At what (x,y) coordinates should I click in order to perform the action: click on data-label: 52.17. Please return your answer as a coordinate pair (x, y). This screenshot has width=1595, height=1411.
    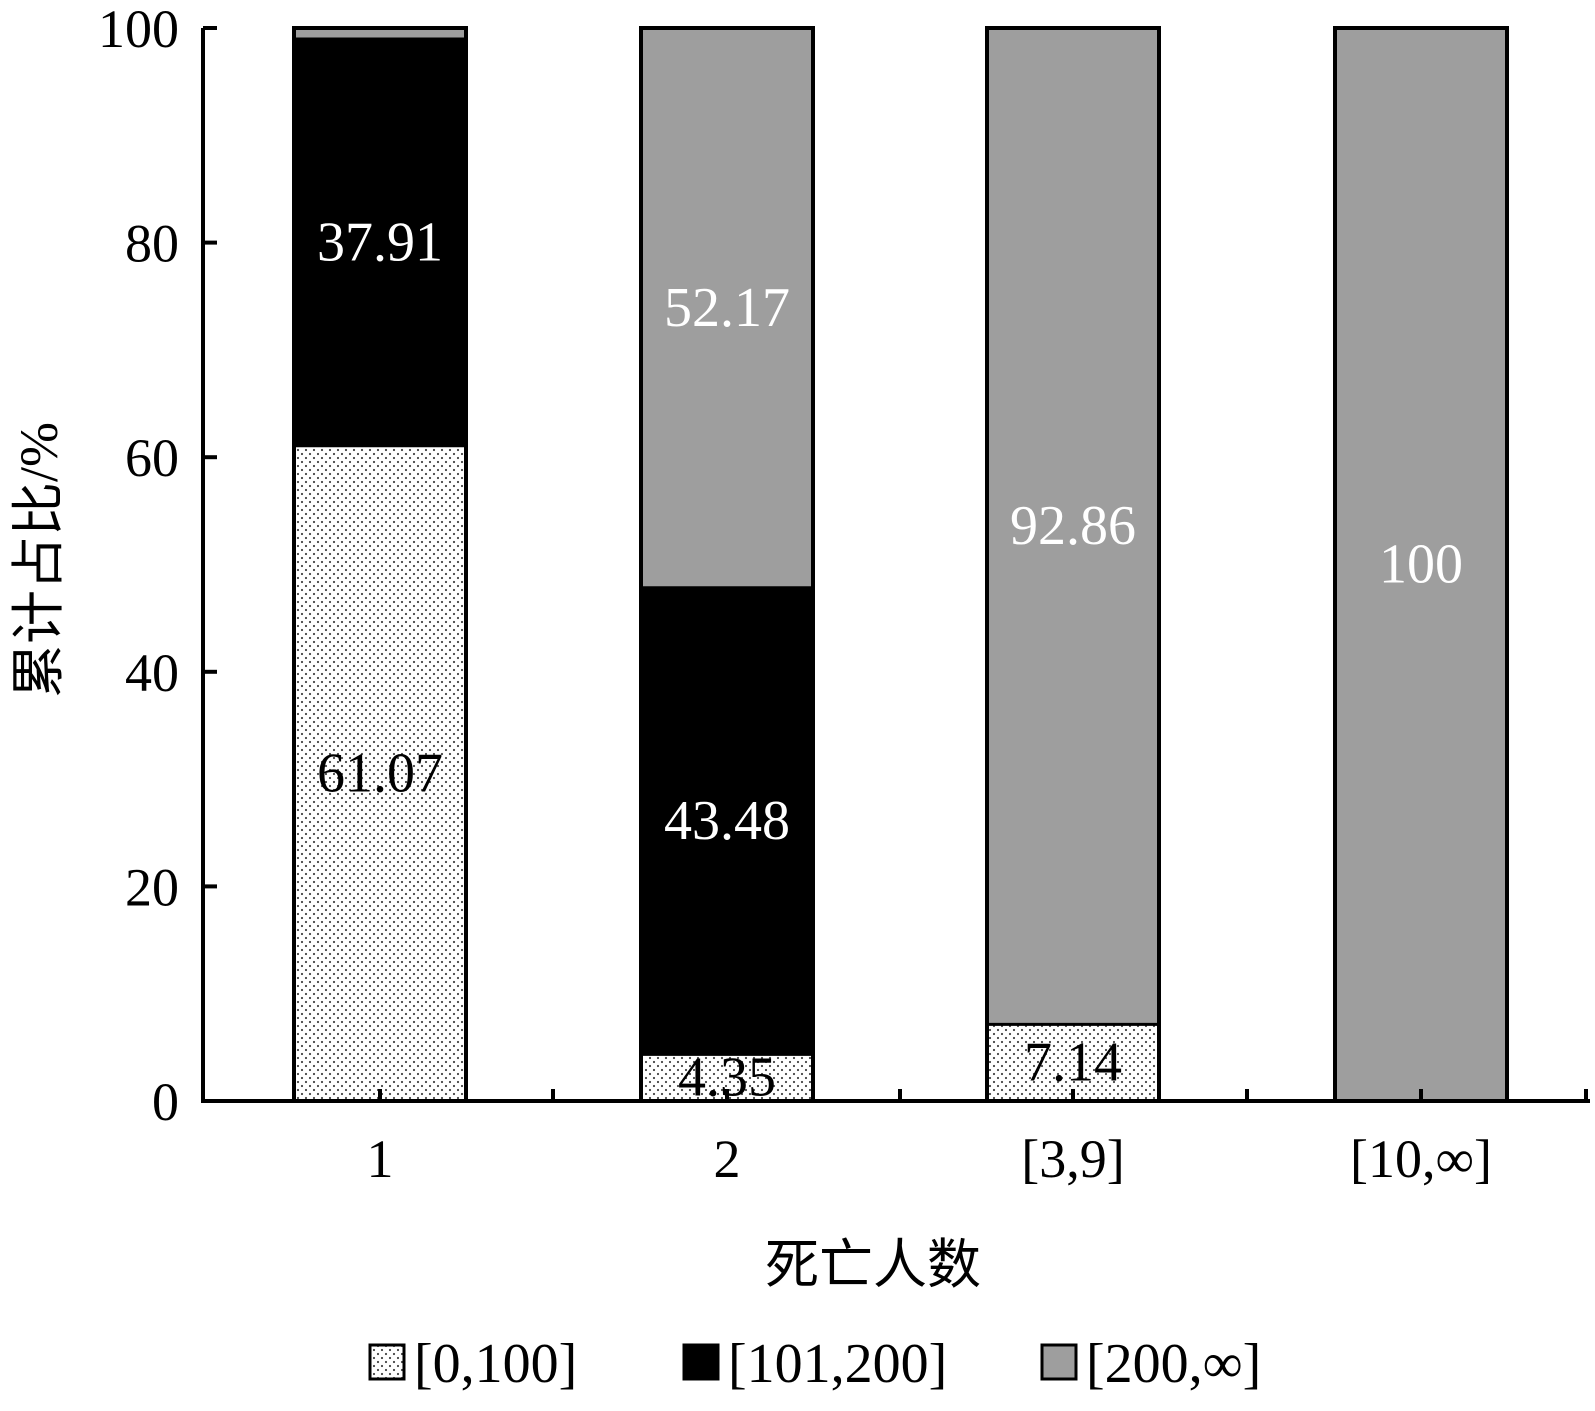
    Looking at the image, I should click on (727, 308).